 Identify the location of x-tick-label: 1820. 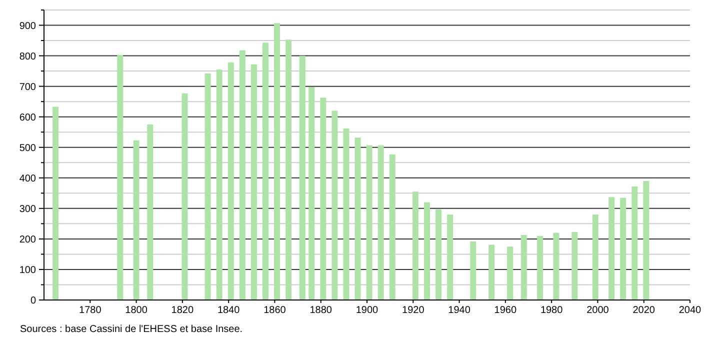
(182, 310).